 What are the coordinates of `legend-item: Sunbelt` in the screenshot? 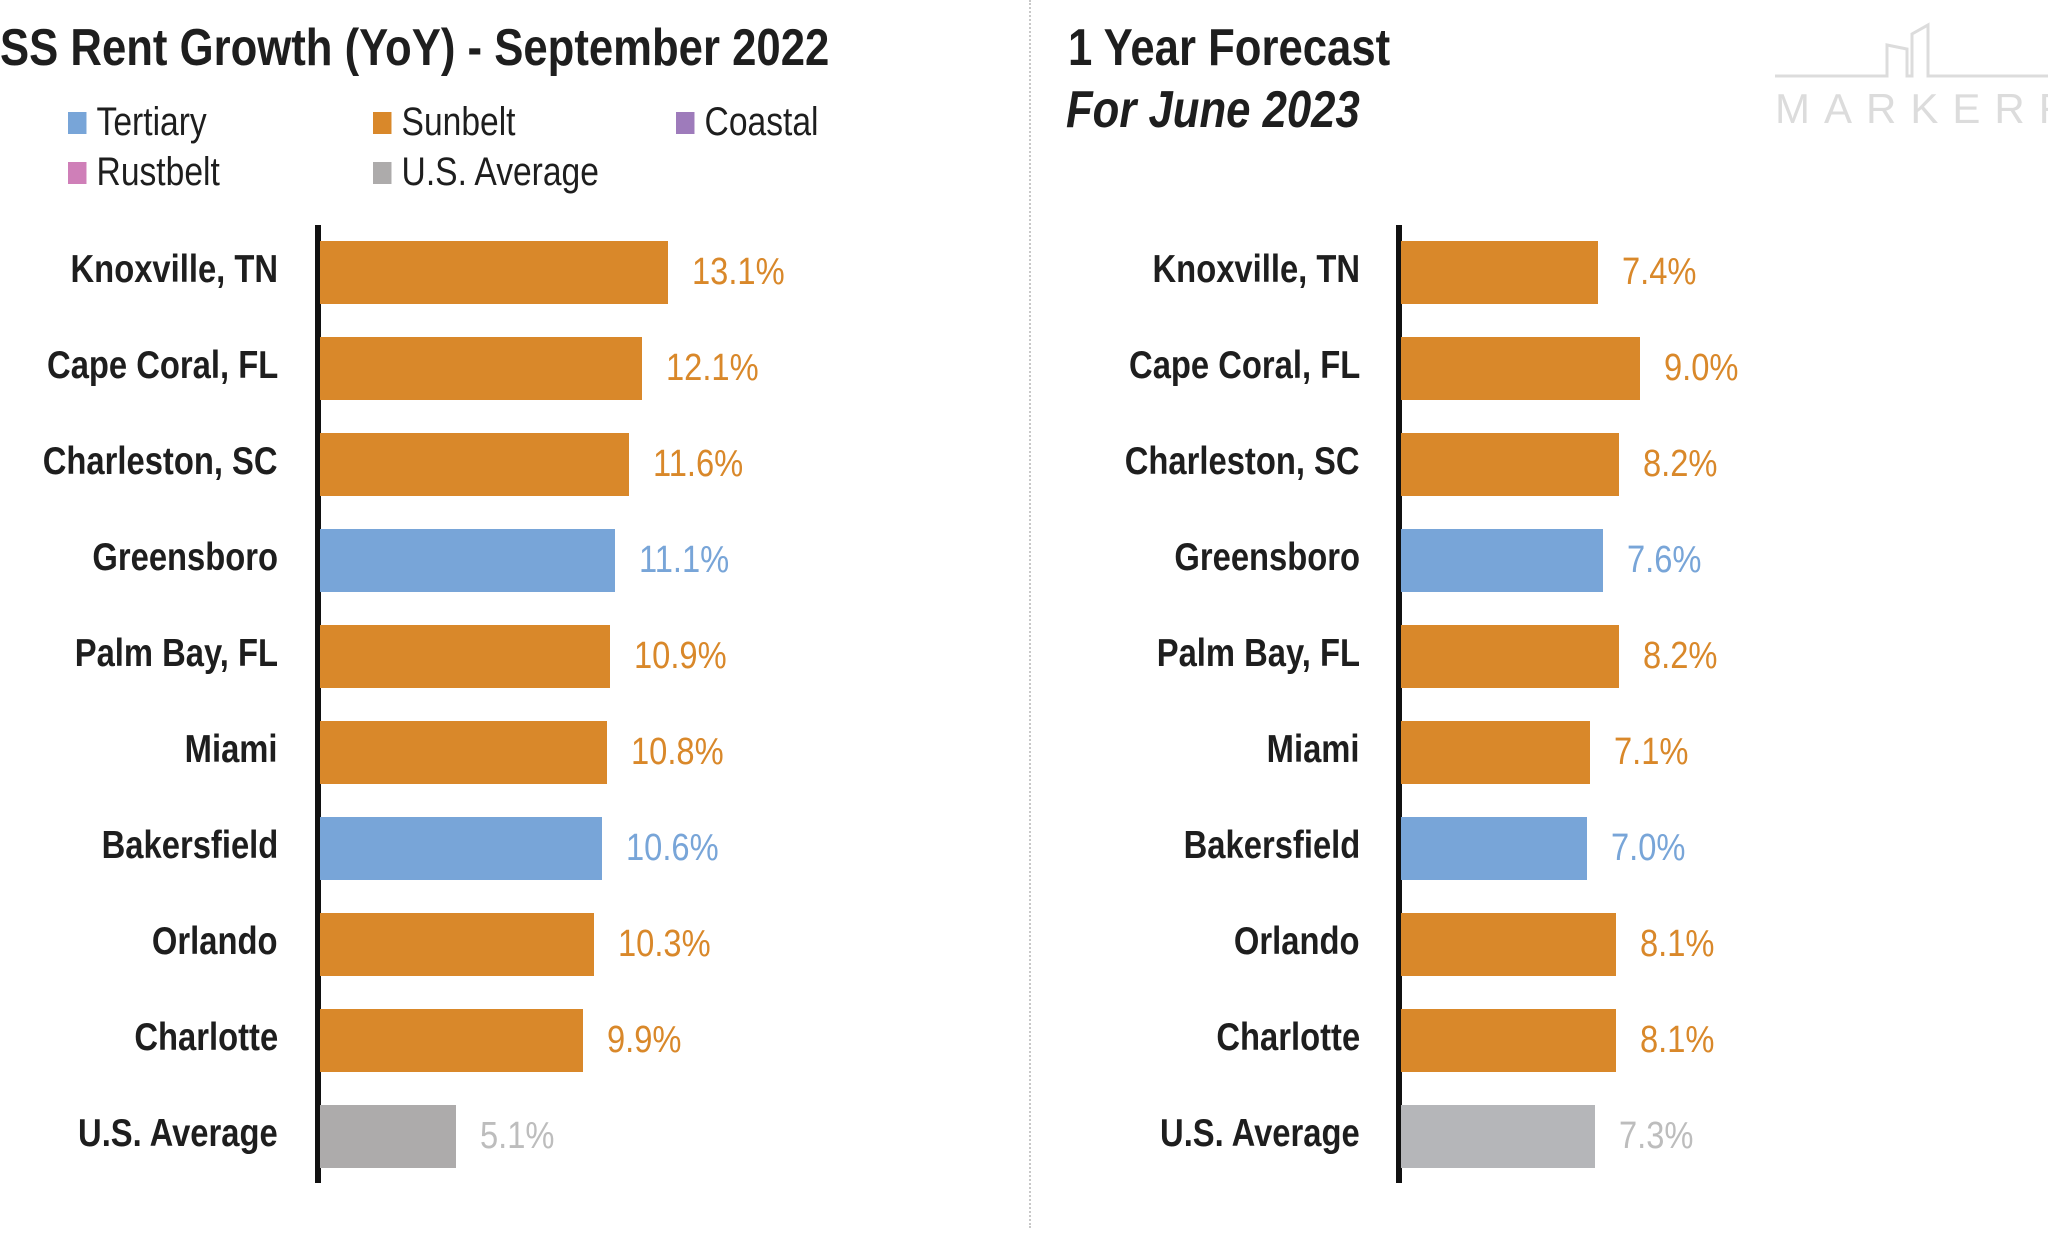 It's located at (444, 122).